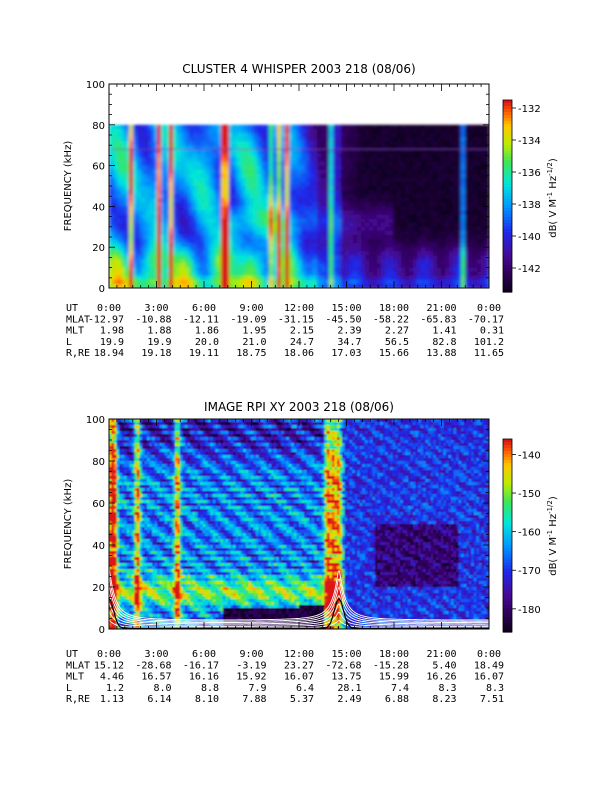 This screenshot has width=600, height=800. What do you see at coordinates (254, 342) in the screenshot?
I see `ephemeris-cell: 21.0` at bounding box center [254, 342].